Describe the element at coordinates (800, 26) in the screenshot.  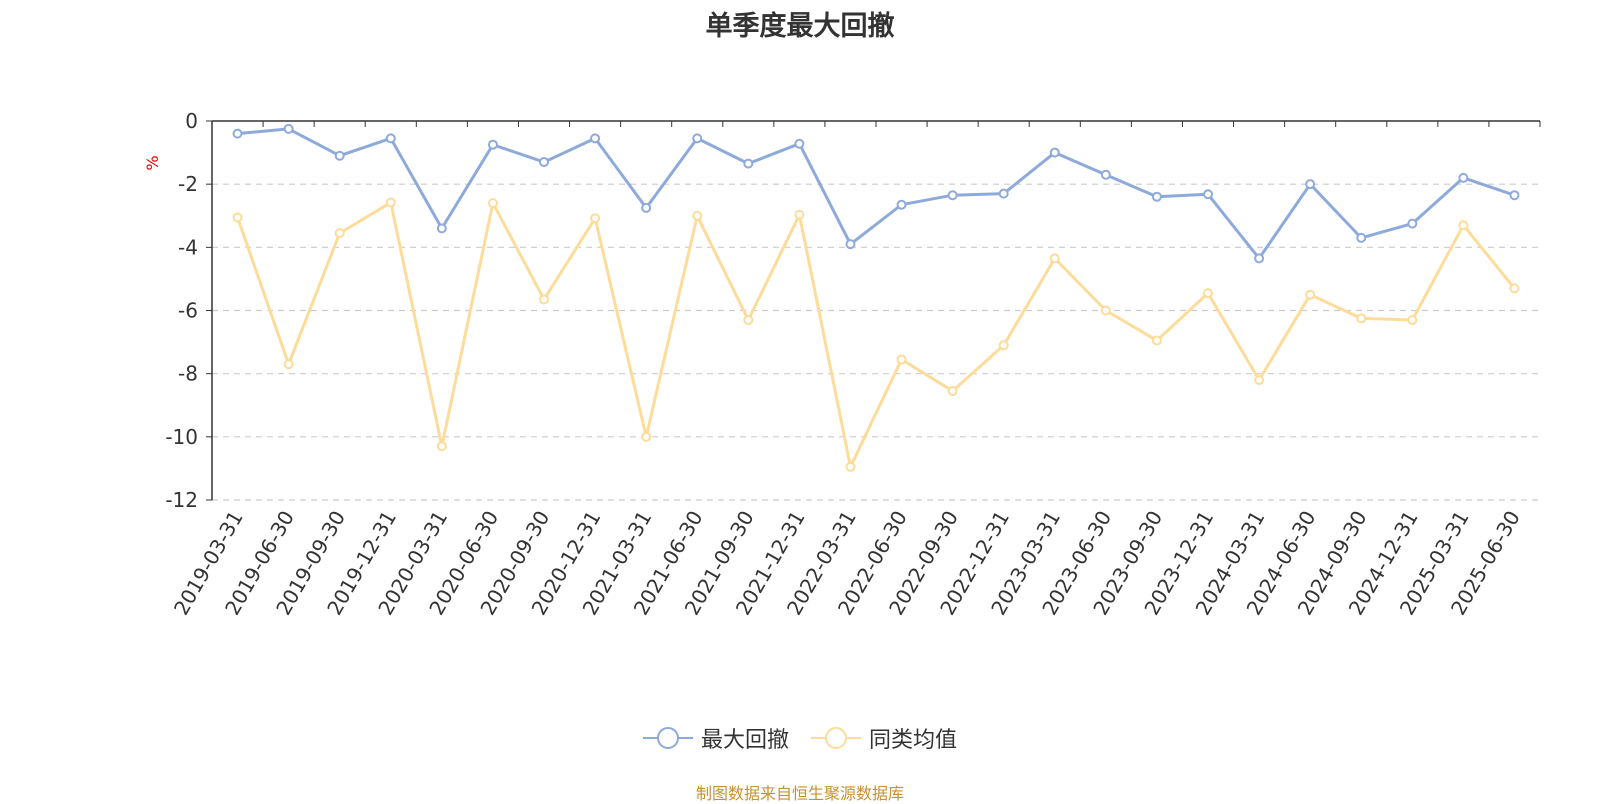
I see `chart-title: 单季度最大回撤` at that location.